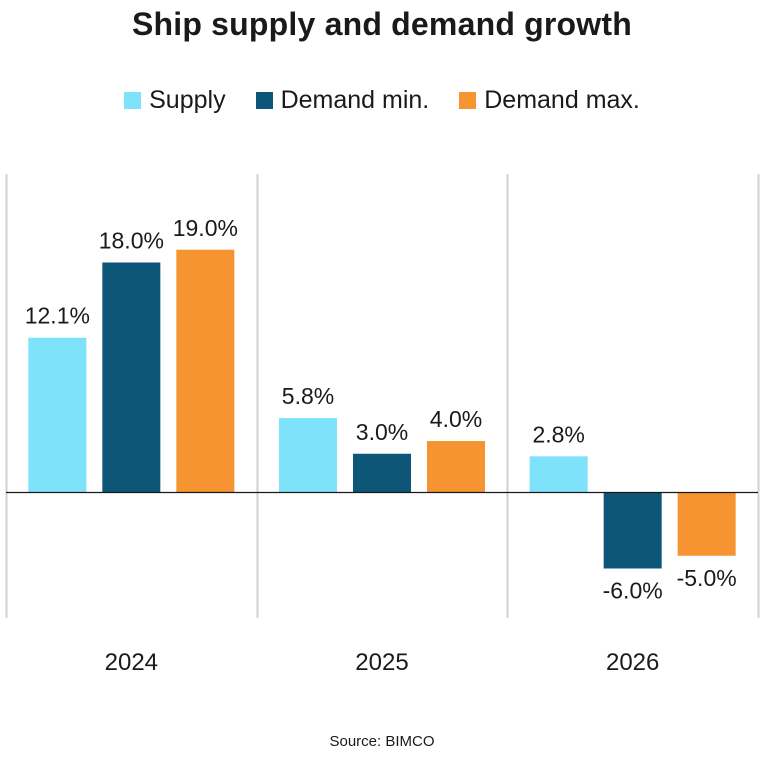 The image size is (764, 765). I want to click on legend-item-demand-min: Demand min., so click(342, 100).